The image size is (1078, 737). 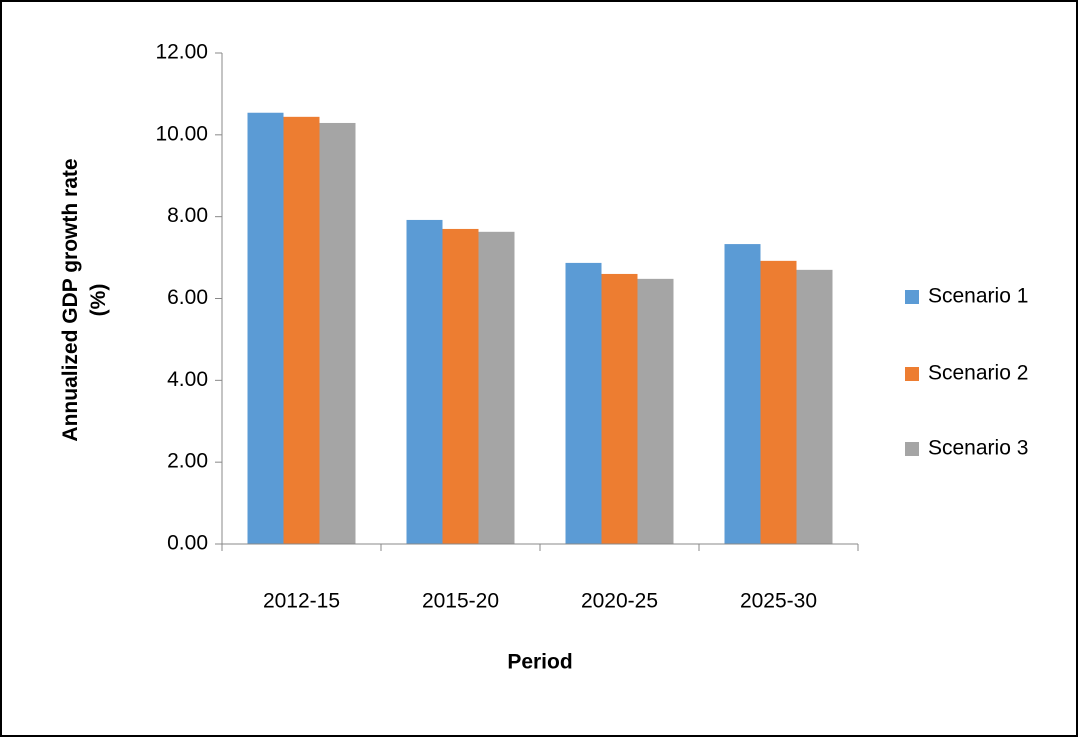 I want to click on legend-label: Scenario 3, so click(x=978, y=448).